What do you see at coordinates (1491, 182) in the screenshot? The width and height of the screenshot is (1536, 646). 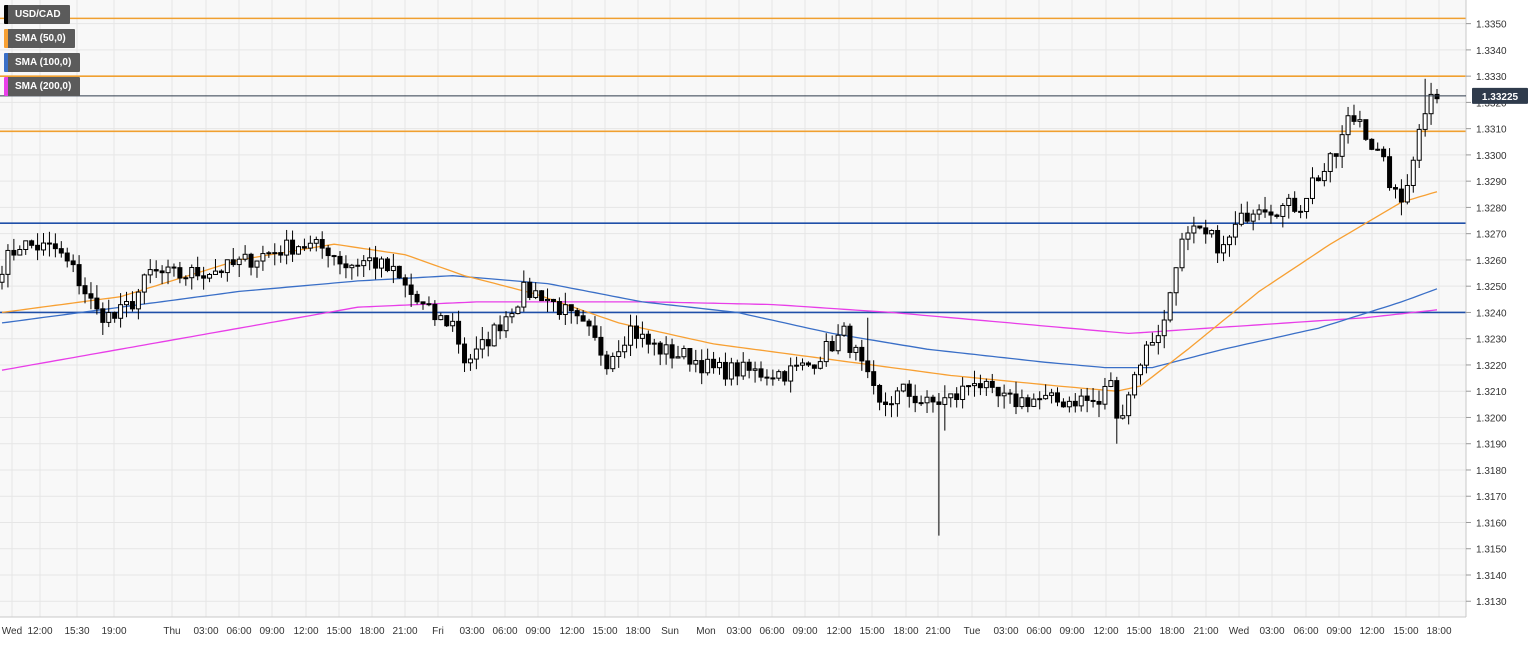 I see `y-tick-label: 1.3290` at bounding box center [1491, 182].